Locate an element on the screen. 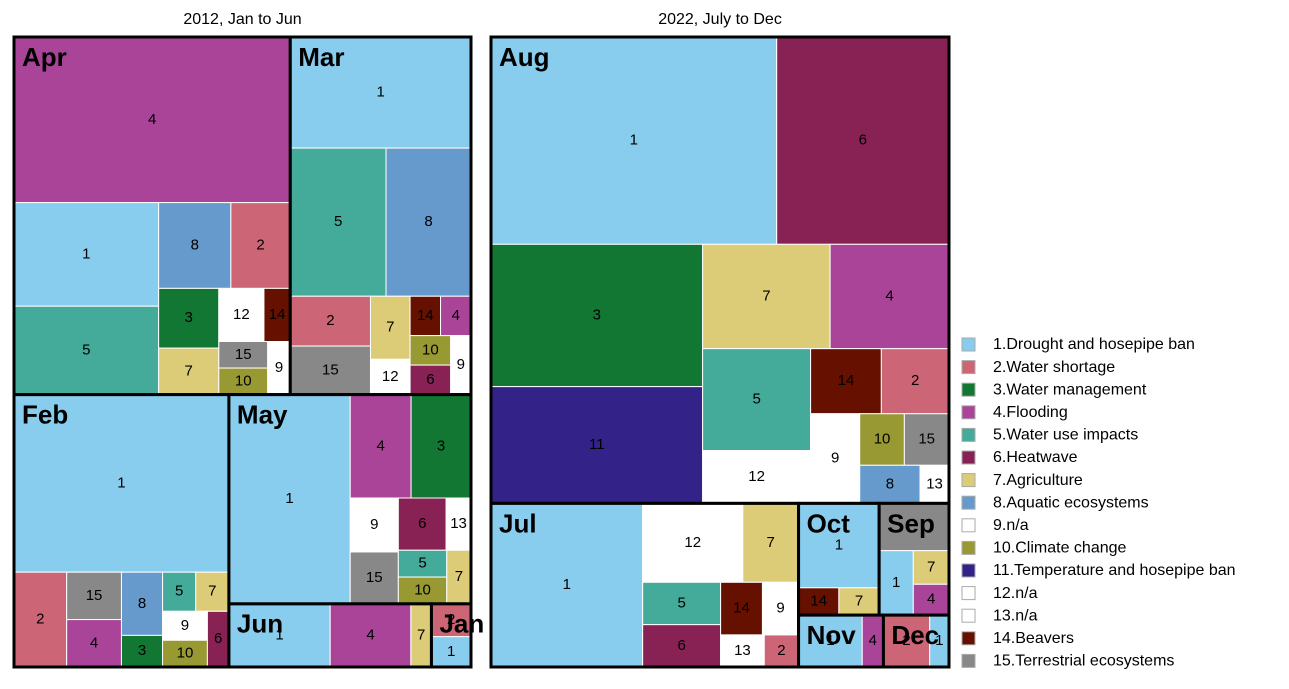  legend-label: 6.Heatwave is located at coordinates (1035, 457).